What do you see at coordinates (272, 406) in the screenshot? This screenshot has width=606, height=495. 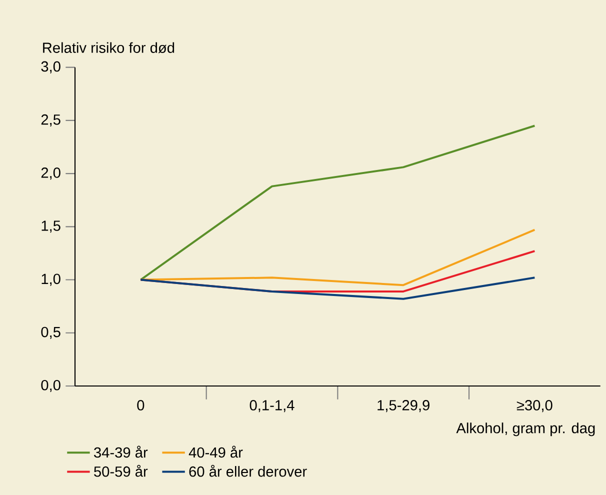 I see `x-tick-label: 0,1-1,4` at bounding box center [272, 406].